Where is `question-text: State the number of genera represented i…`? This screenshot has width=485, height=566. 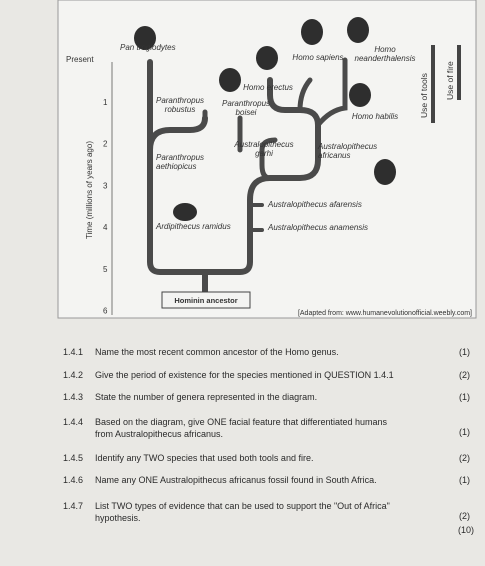 question-text: State the number of genera represented i… is located at coordinates (206, 397).